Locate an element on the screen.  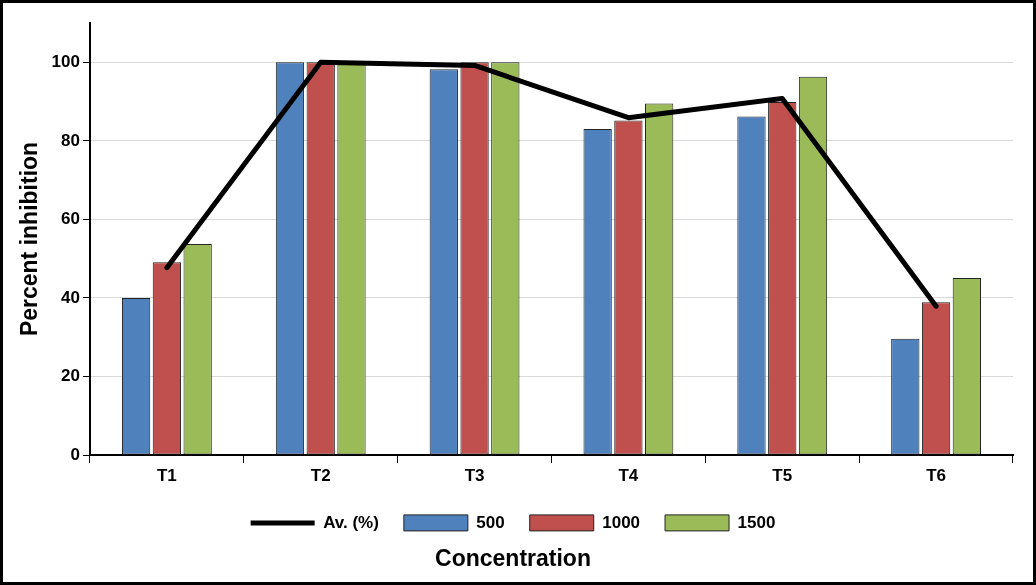
x-tick-label: T2 is located at coordinates (320, 475).